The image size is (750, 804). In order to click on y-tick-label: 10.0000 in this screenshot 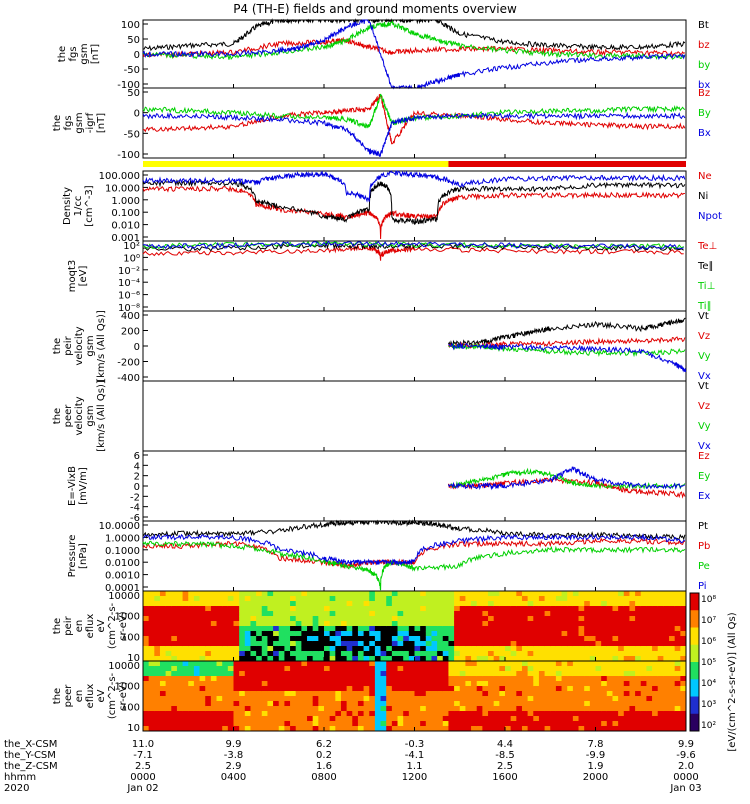, I will do `click(119, 526)`.